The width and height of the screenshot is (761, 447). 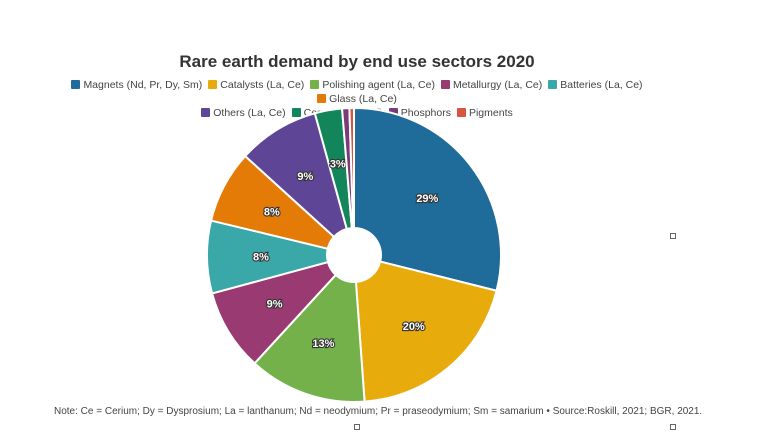 I want to click on legend-item: Pigments, so click(x=484, y=113).